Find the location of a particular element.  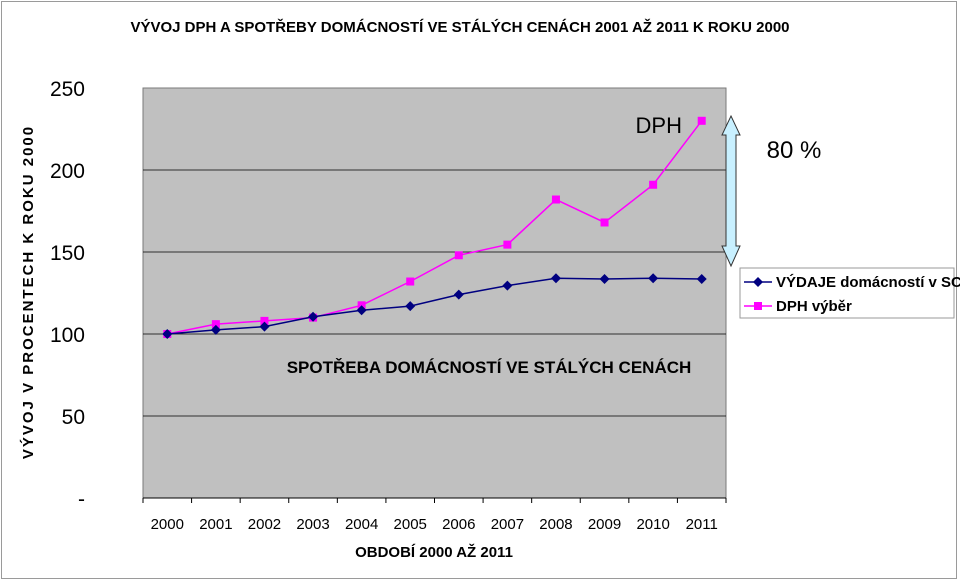

y-tick-label: - is located at coordinates (81, 499).